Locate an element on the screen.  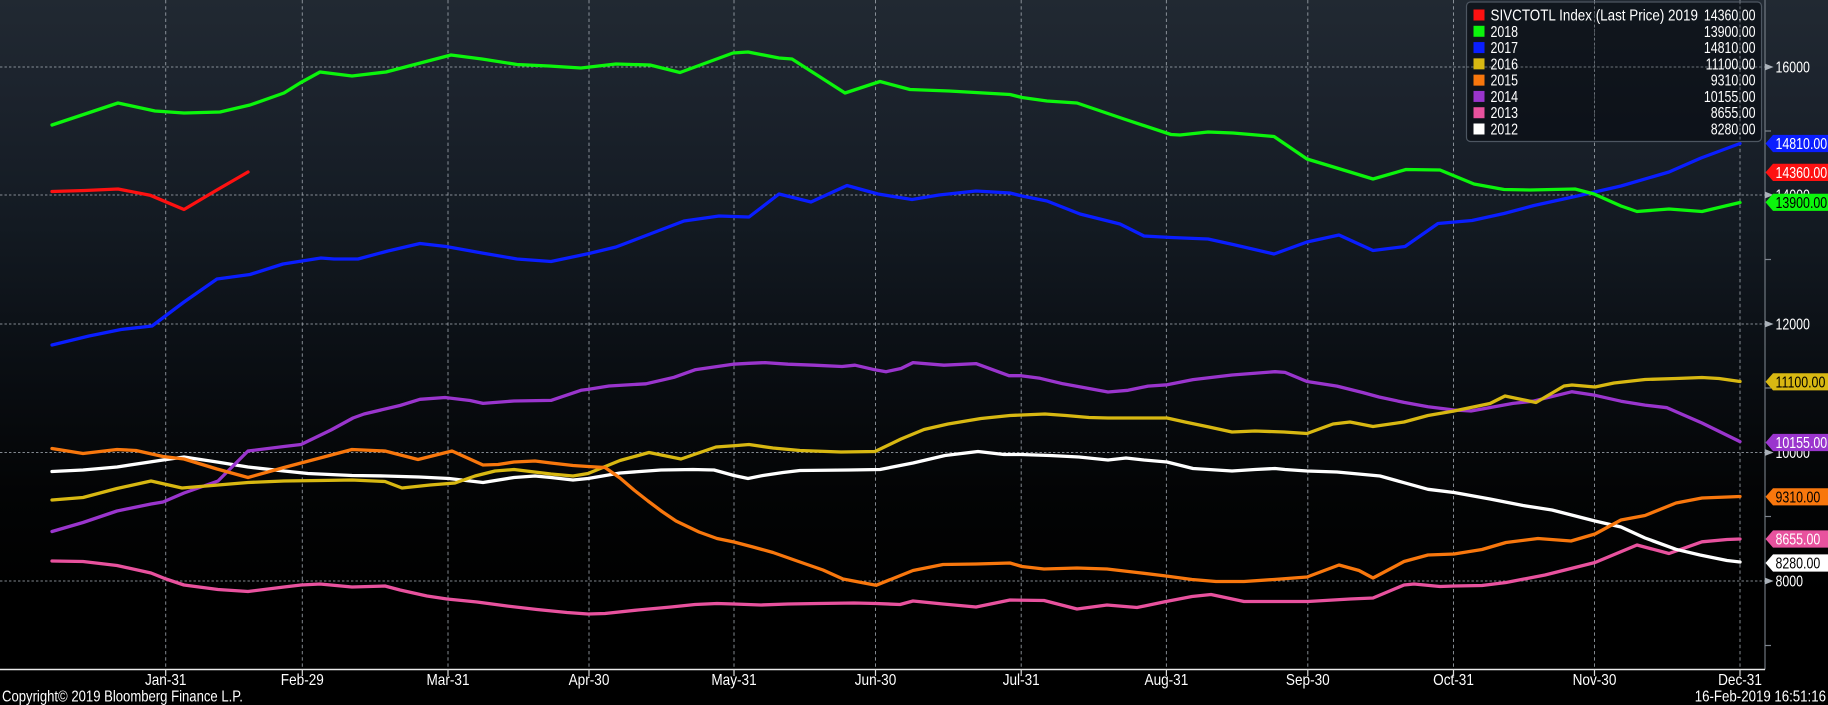
svg-text: 2013 is located at coordinates (1505, 114).